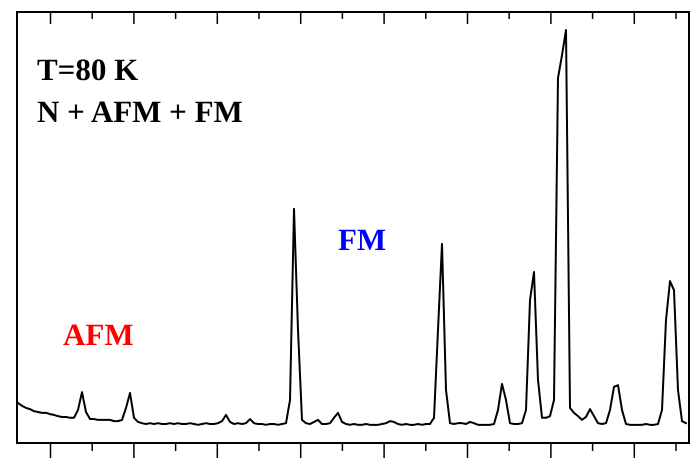  Describe the element at coordinates (362, 239) in the screenshot. I see `annotation: FM` at that location.